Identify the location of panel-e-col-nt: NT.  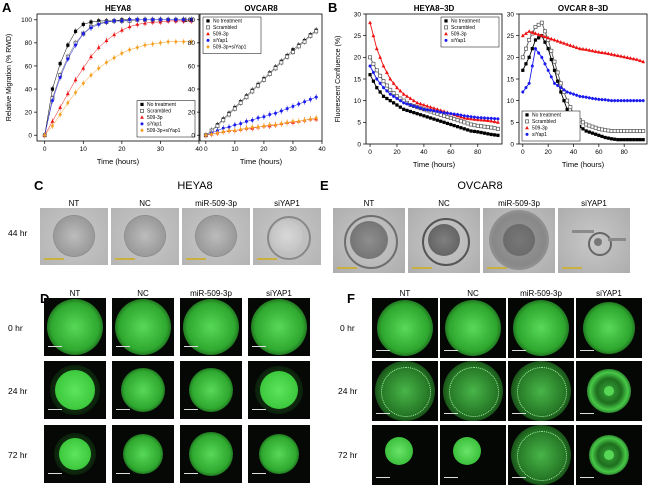
(369, 203).